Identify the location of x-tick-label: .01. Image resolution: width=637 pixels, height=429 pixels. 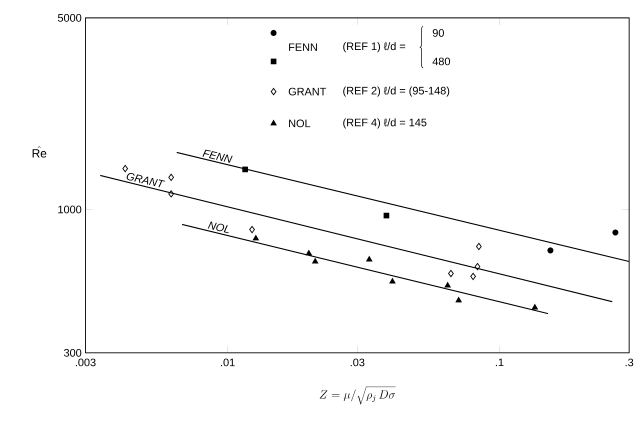
(228, 362).